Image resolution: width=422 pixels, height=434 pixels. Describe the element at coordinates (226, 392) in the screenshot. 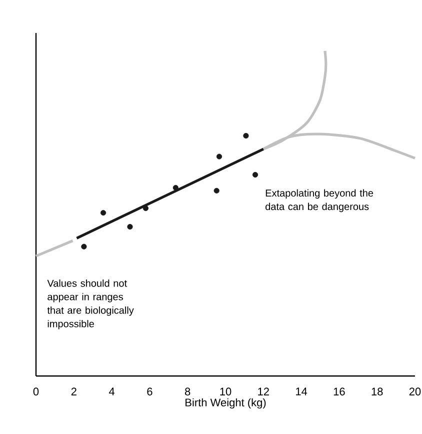

I see `x-tick-label: 10` at that location.